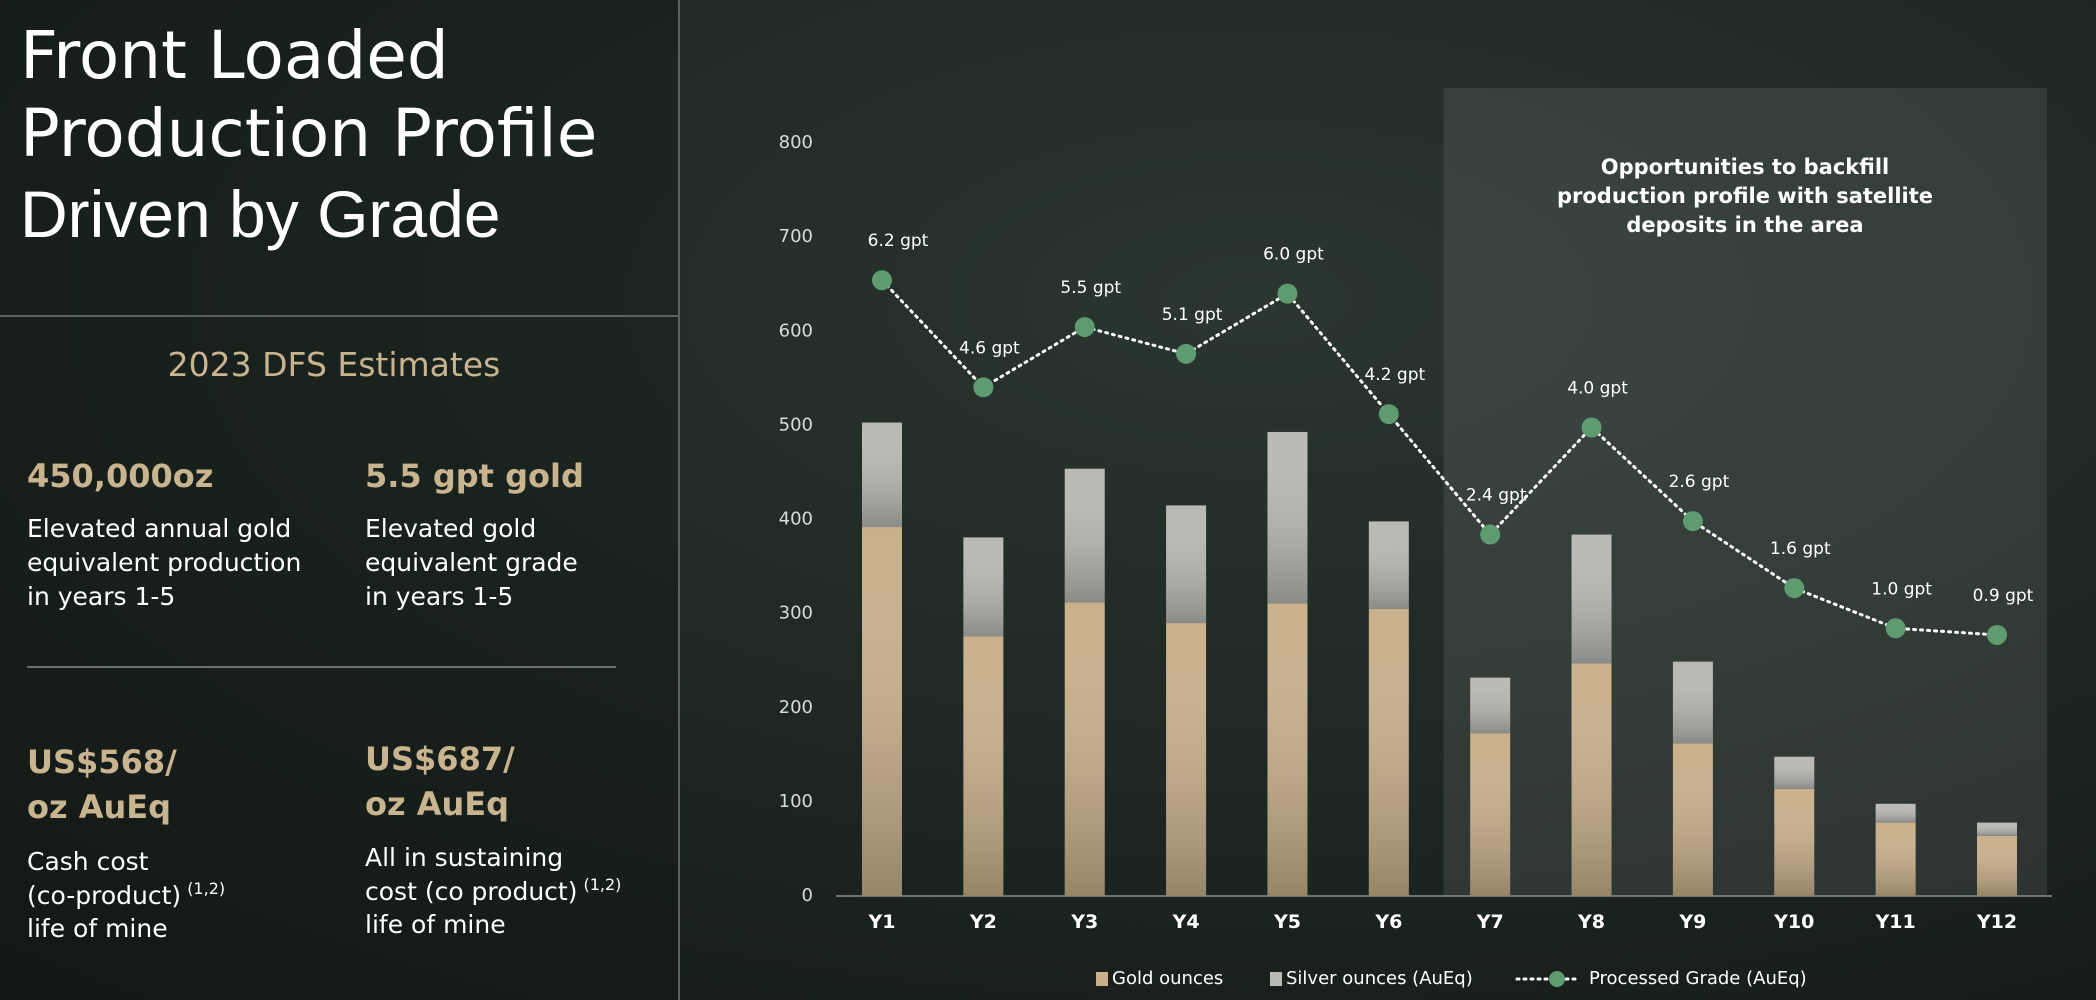 The image size is (2096, 1000). Describe the element at coordinates (796, 613) in the screenshot. I see `y-tick-label: 300` at that location.